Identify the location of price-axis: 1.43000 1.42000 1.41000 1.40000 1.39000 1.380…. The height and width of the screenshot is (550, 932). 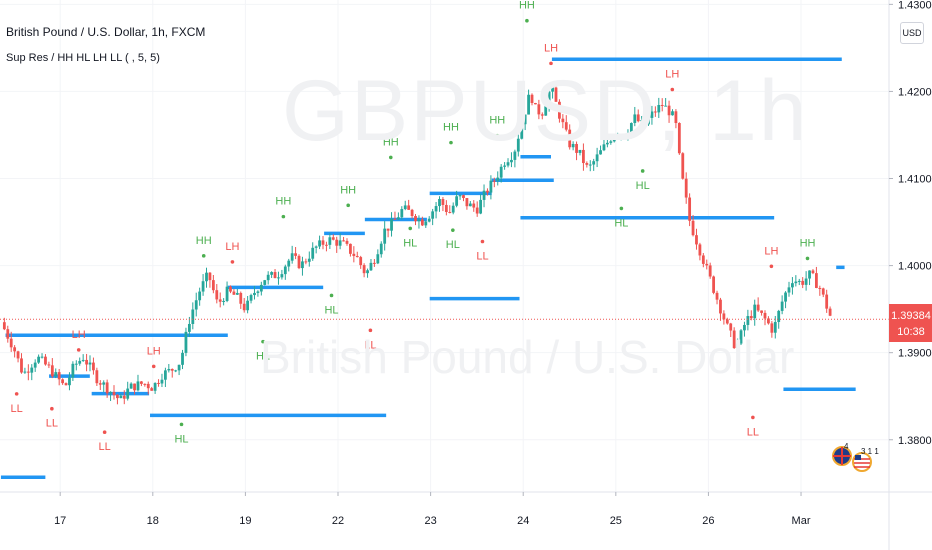
(910, 223).